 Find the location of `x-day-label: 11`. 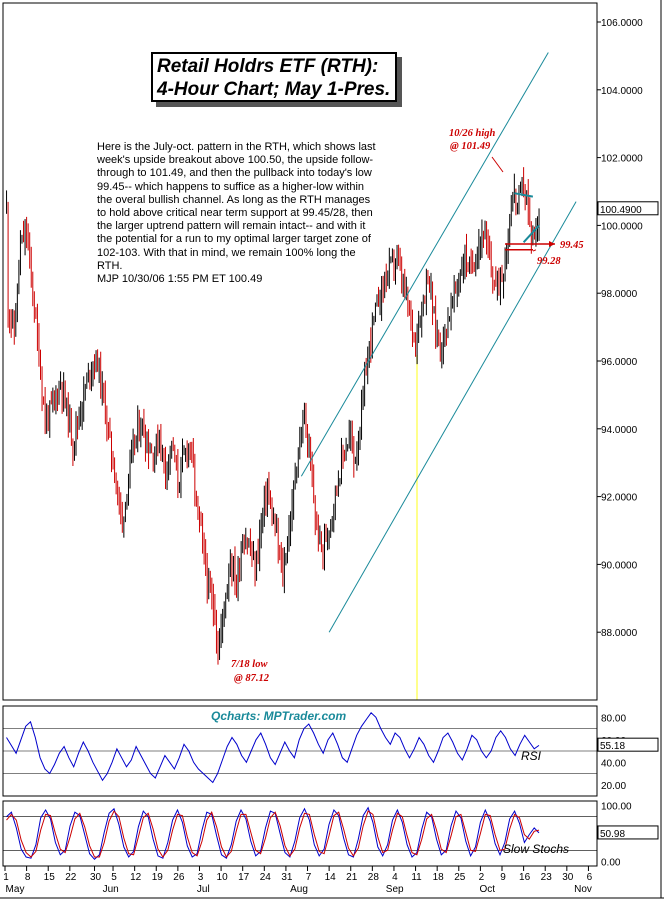

x-day-label: 11 is located at coordinates (416, 877).